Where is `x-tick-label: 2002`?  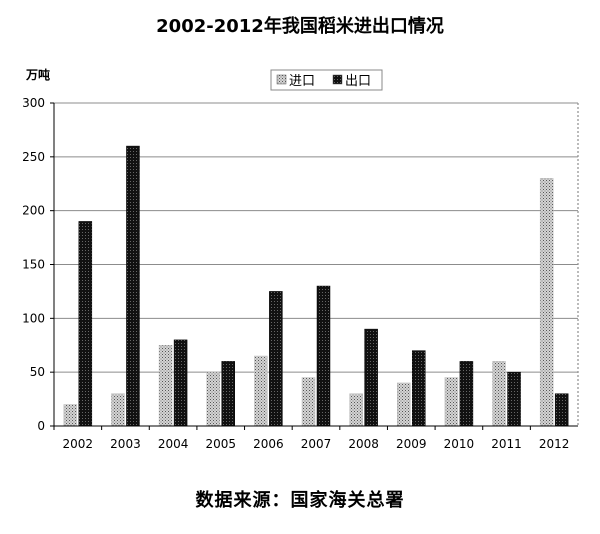 x-tick-label: 2002 is located at coordinates (78, 444).